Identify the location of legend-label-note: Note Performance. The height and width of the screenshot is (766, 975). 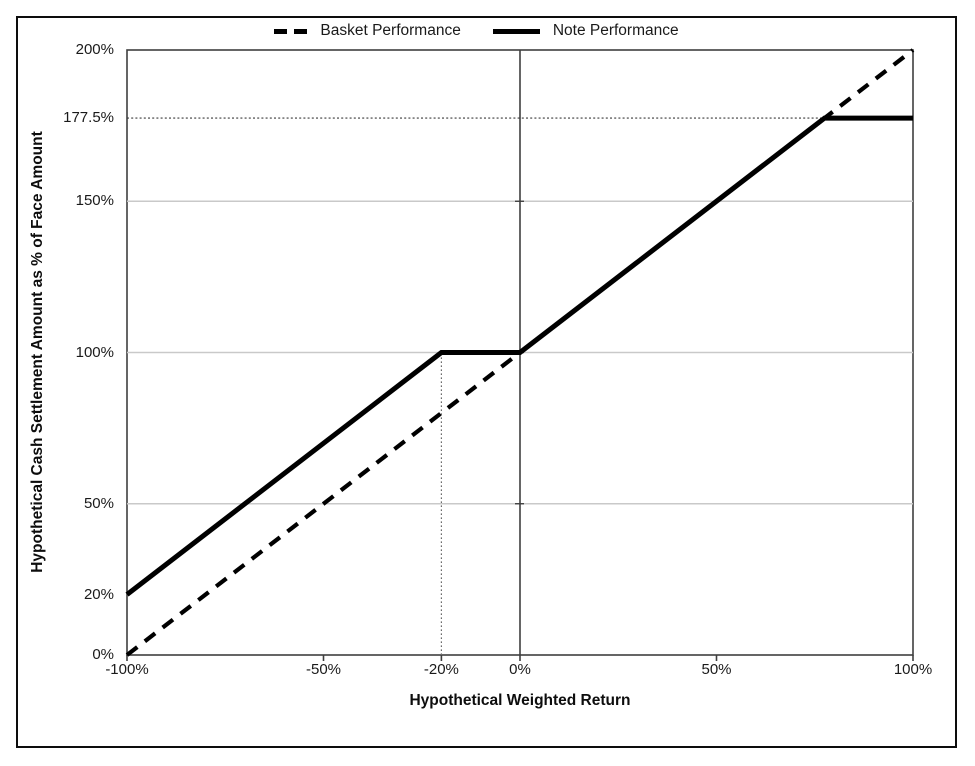
(615, 30).